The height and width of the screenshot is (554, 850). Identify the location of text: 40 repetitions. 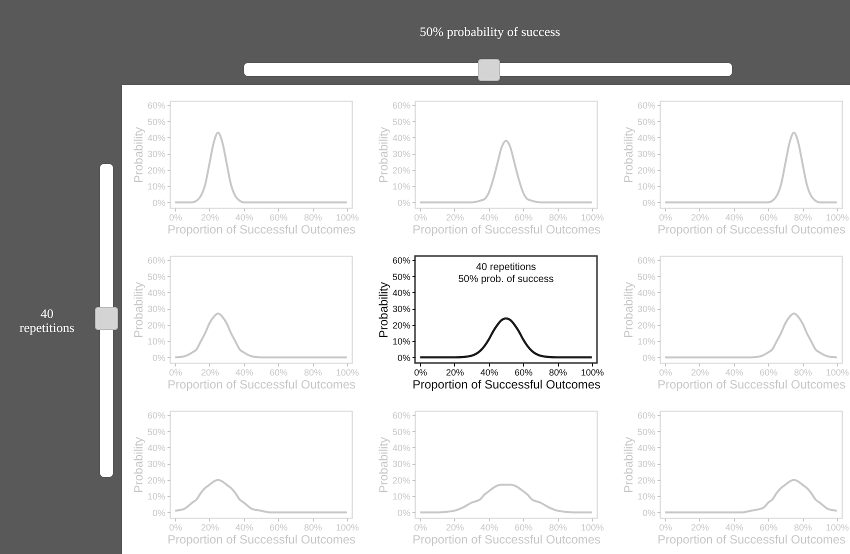
(47, 320).